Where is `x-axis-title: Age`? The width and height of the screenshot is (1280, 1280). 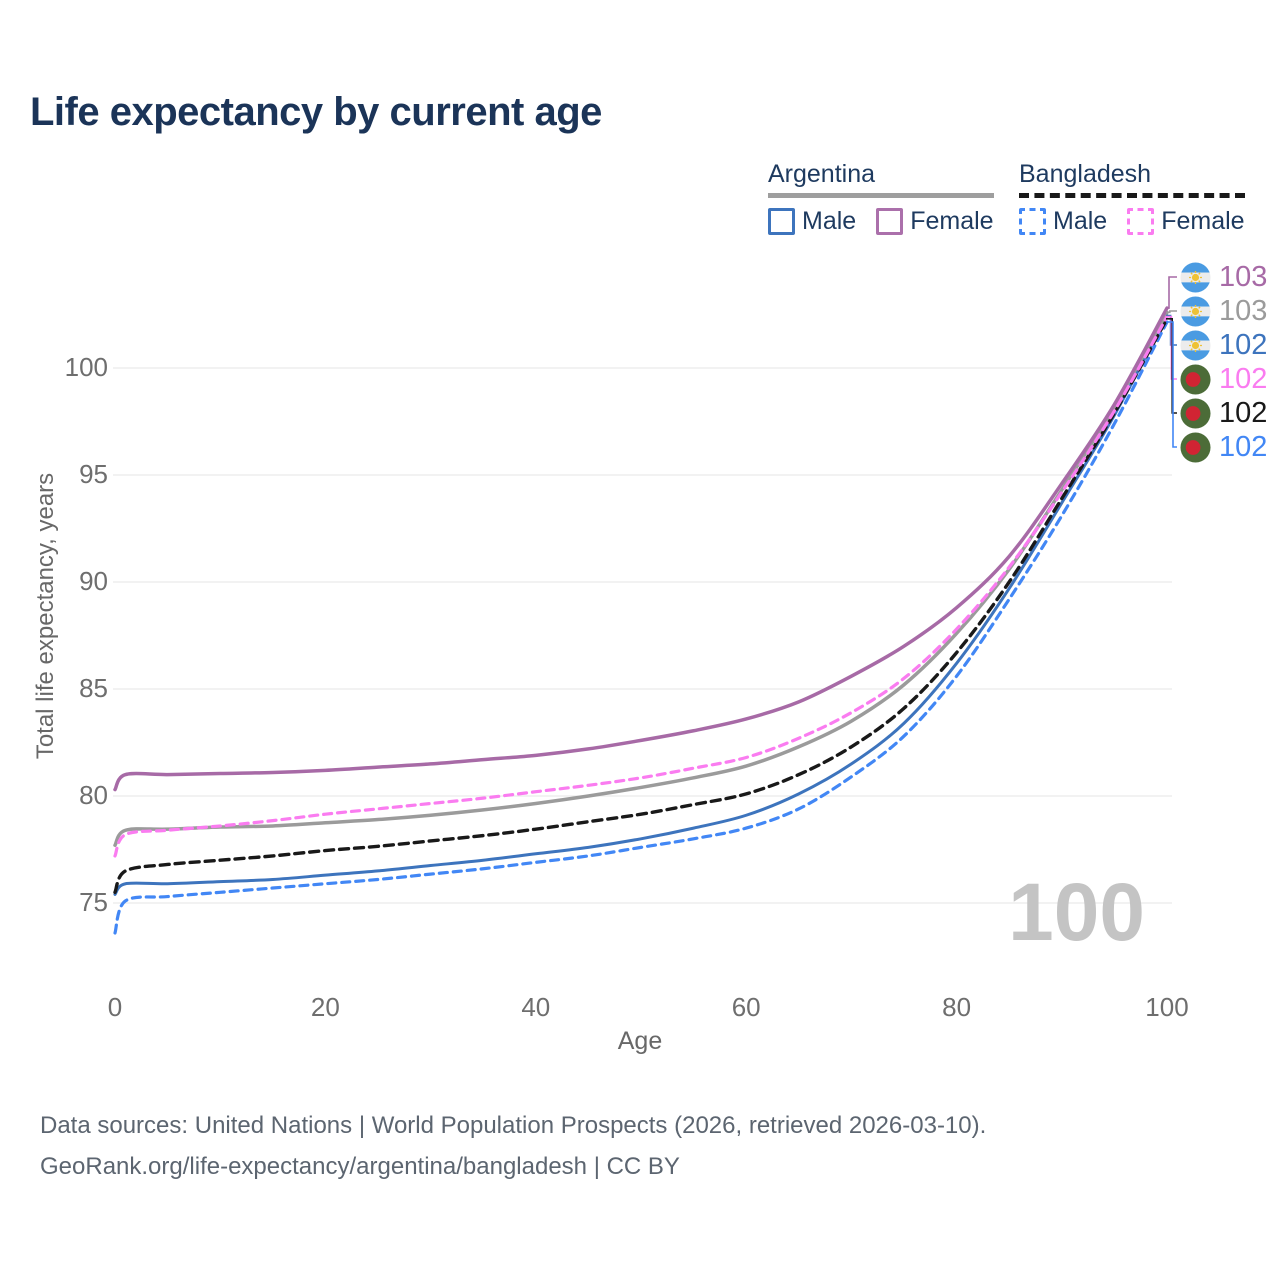
x-axis-title: Age is located at coordinates (640, 1041).